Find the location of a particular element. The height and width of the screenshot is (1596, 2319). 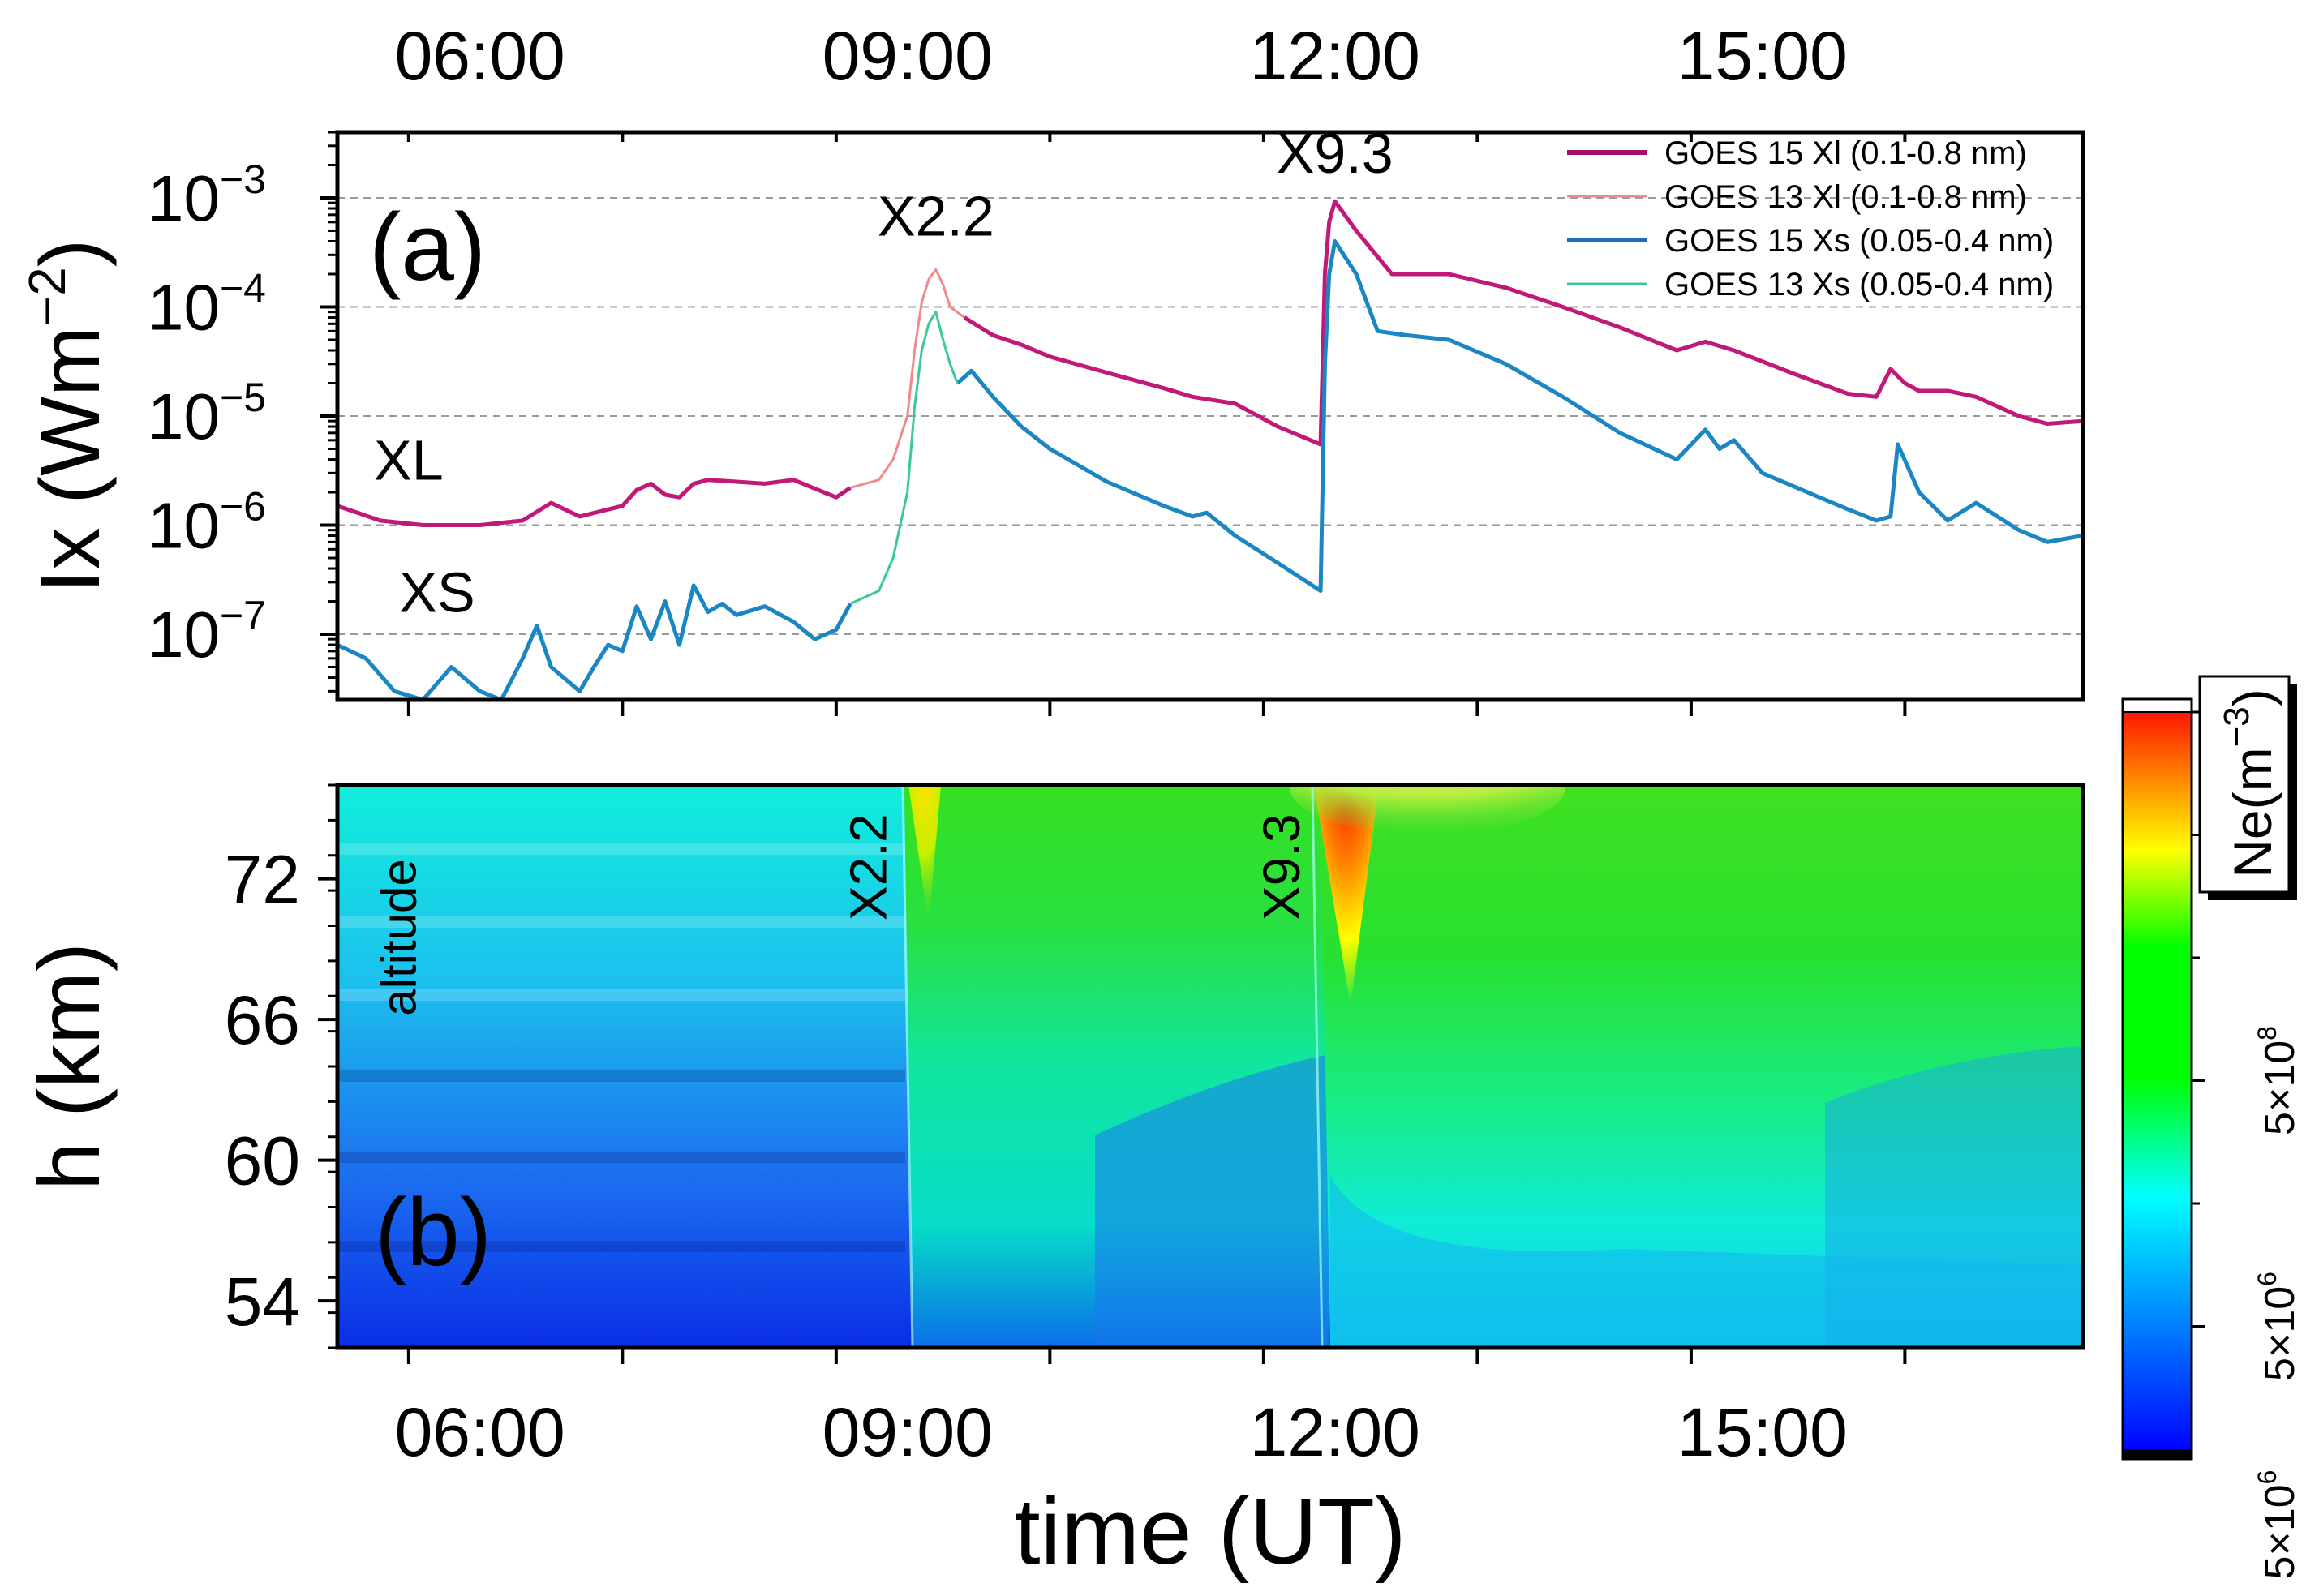

colorbar-top-cap is located at coordinates (2157, 705).